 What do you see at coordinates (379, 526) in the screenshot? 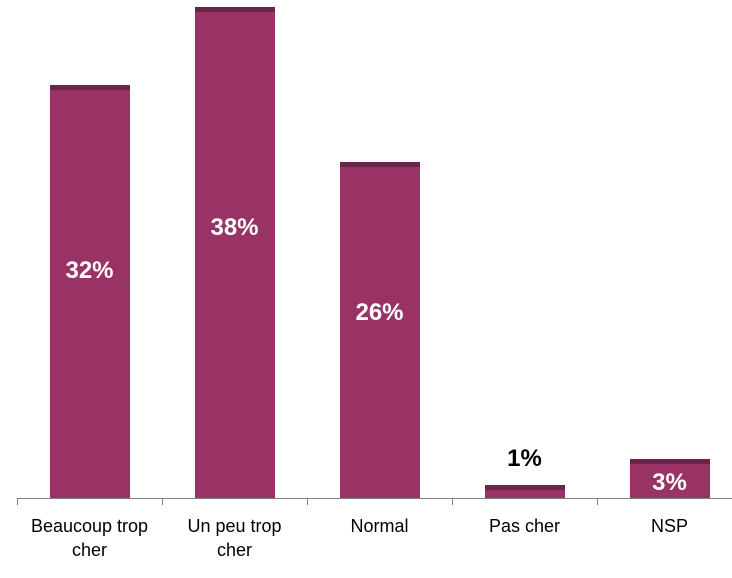
I see `x-tick-label: Normal` at bounding box center [379, 526].